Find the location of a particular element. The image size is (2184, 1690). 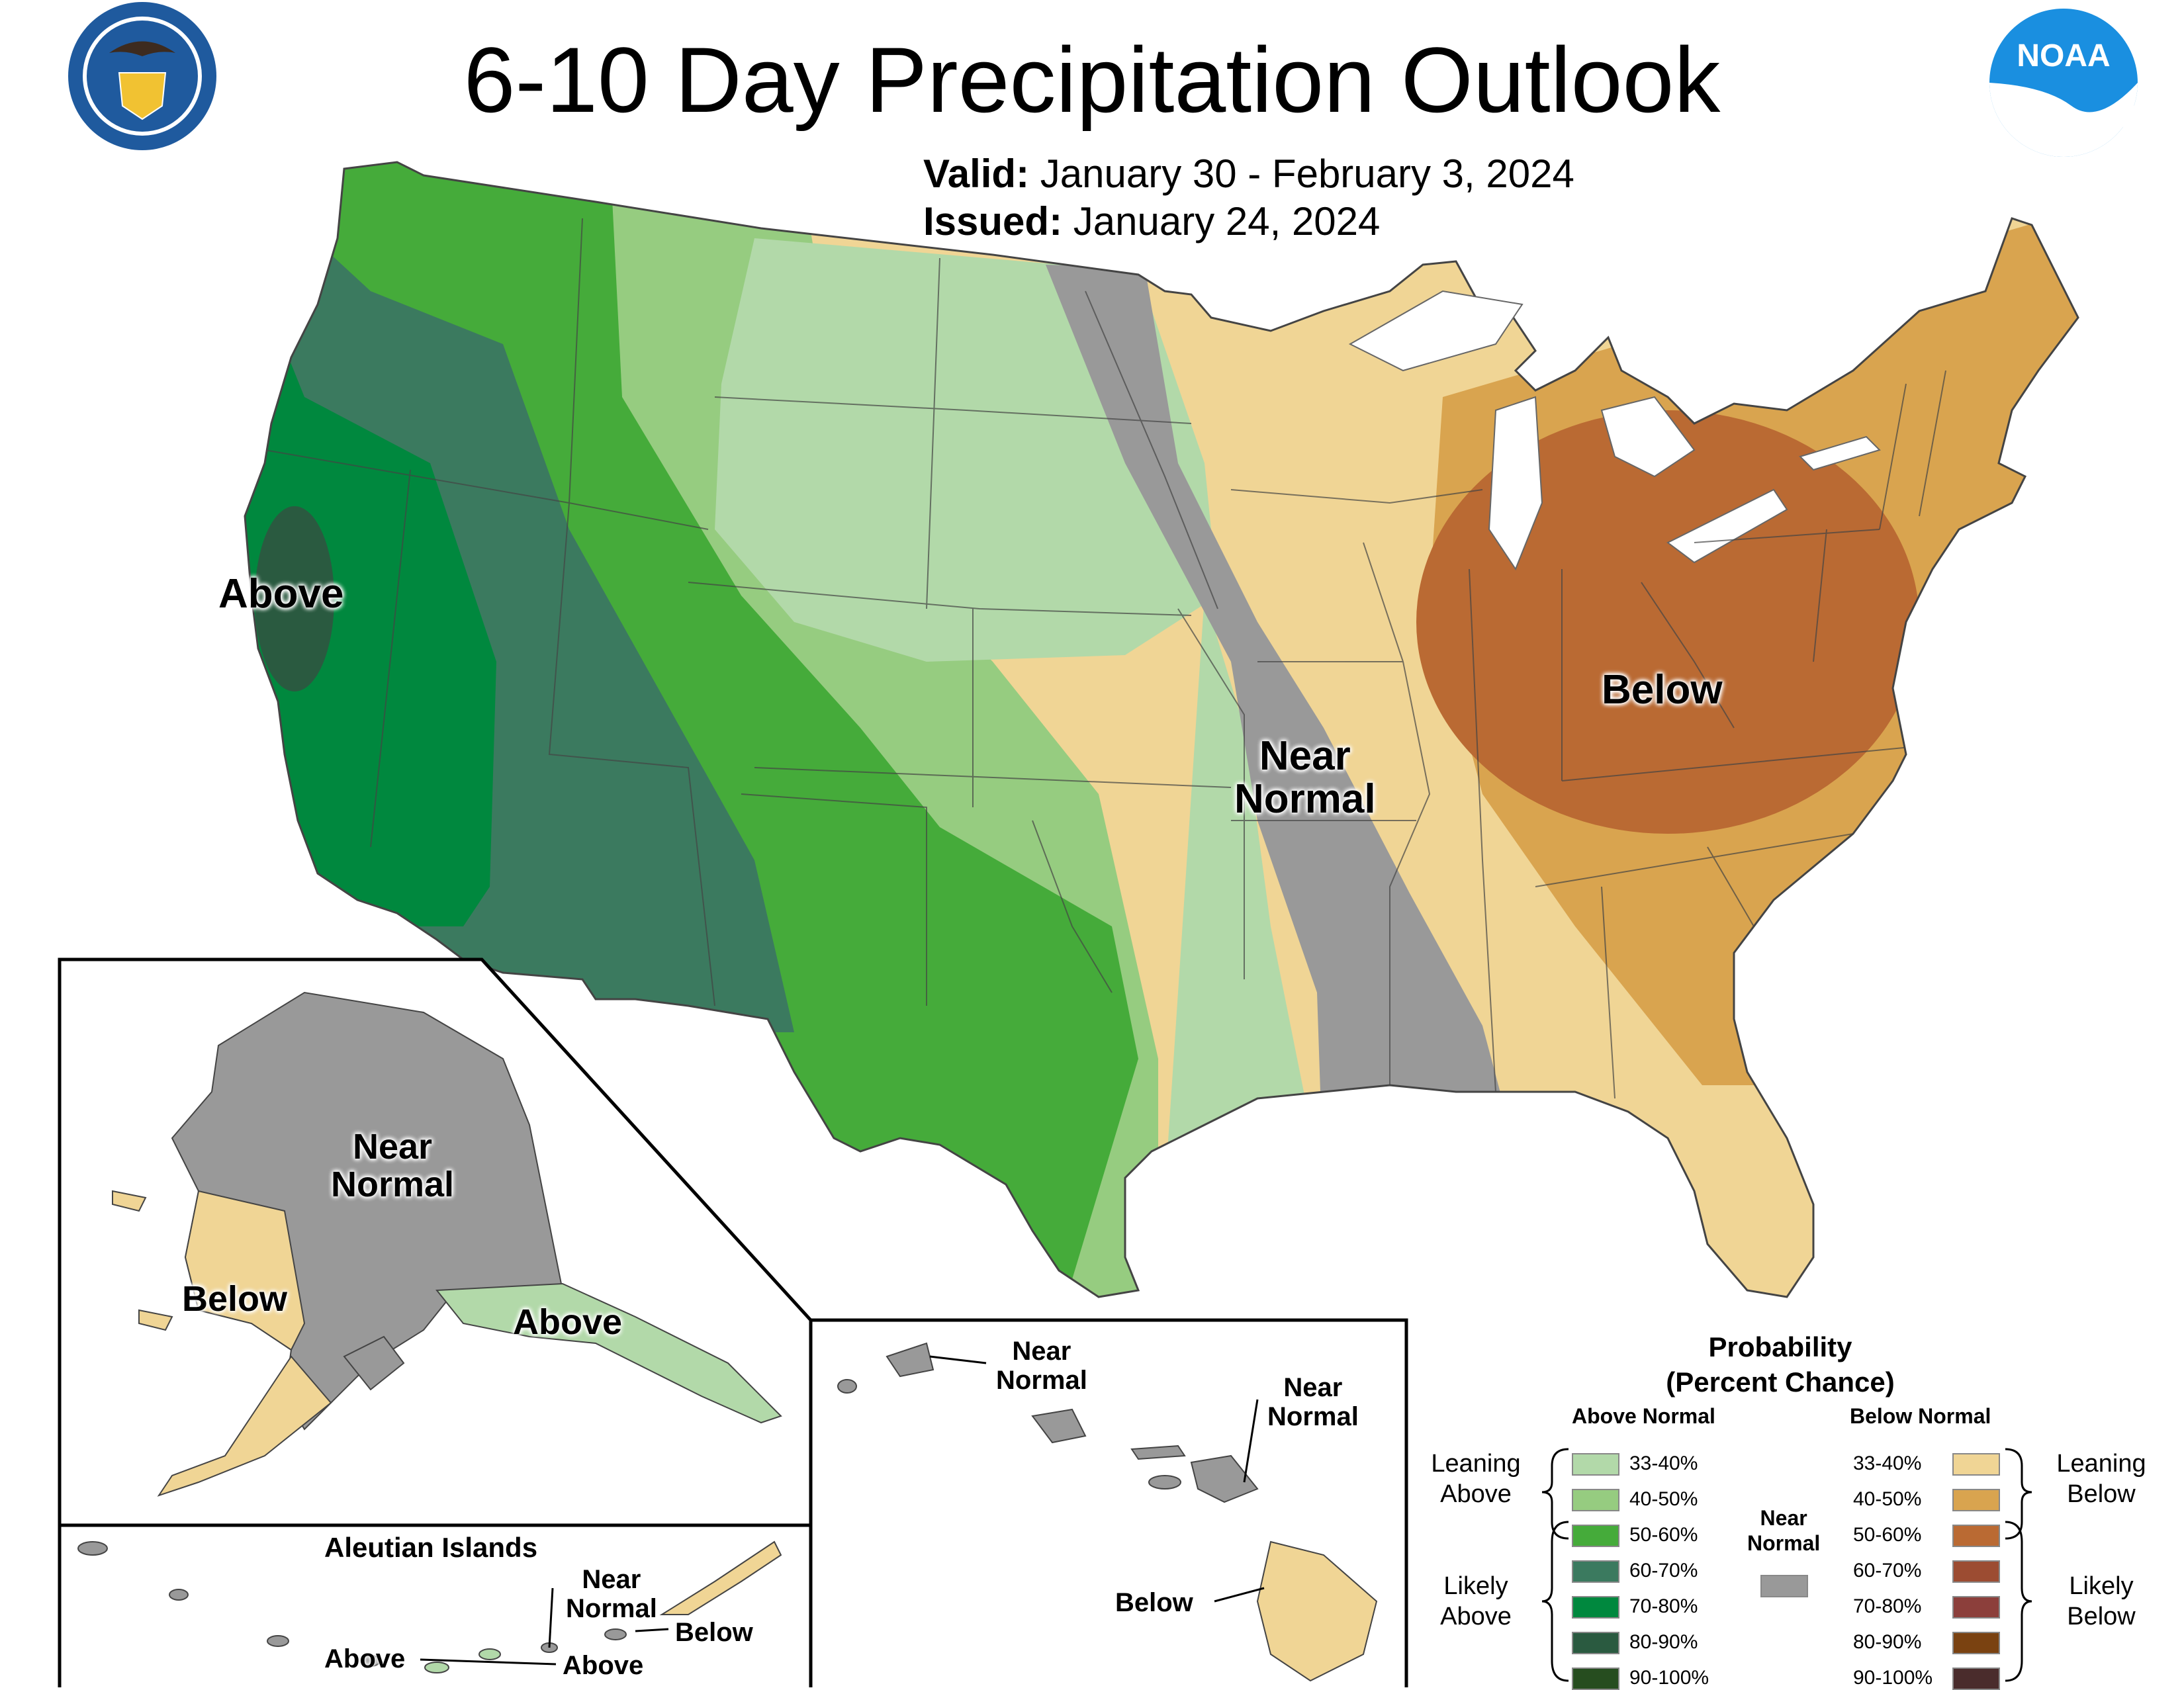

legend-above-range: 40-50% is located at coordinates (1664, 1499).